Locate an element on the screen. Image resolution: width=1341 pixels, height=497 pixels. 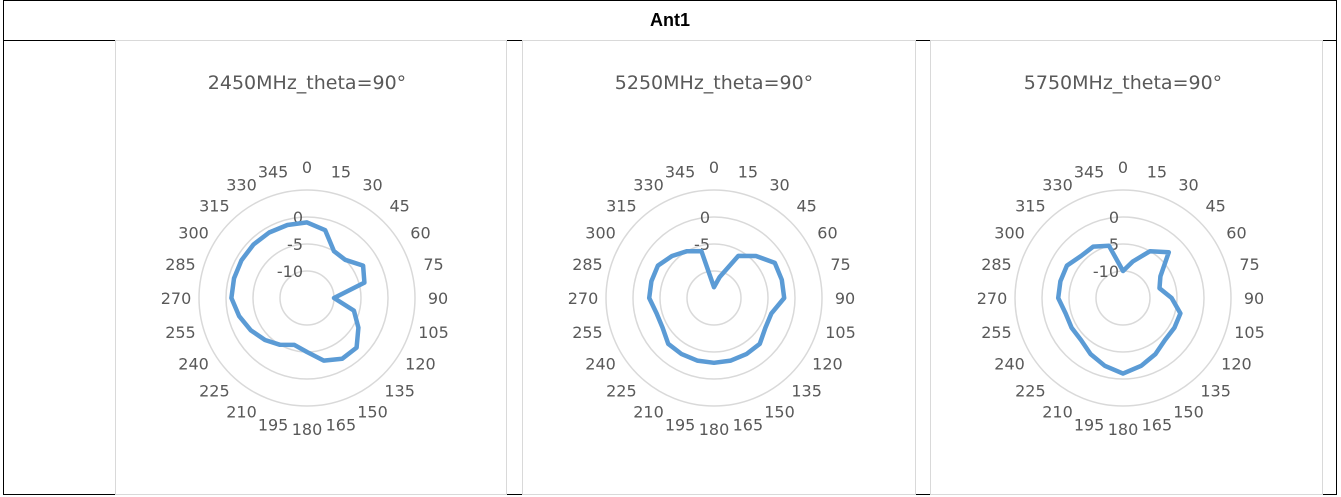
header-title: Ant1 is located at coordinates (670, 20).